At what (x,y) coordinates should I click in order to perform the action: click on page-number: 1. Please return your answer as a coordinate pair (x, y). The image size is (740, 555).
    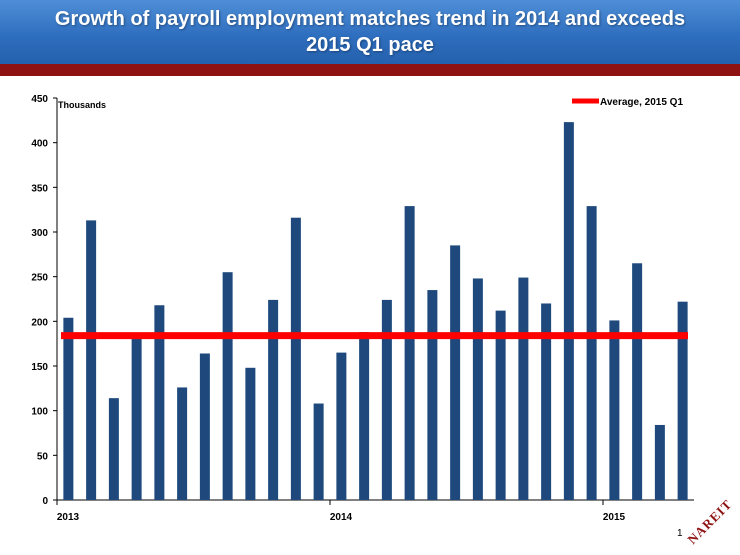
    Looking at the image, I should click on (680, 533).